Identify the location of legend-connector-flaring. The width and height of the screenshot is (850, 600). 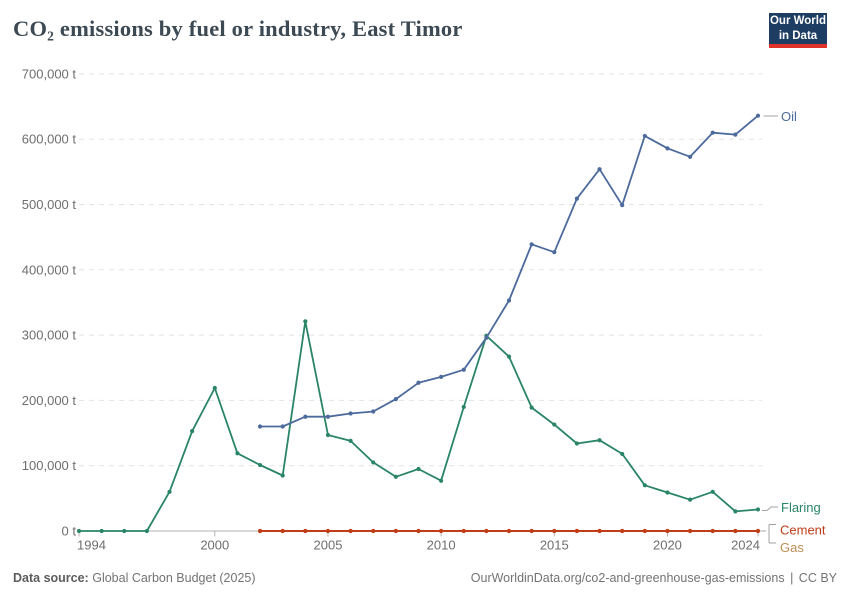
(770, 508).